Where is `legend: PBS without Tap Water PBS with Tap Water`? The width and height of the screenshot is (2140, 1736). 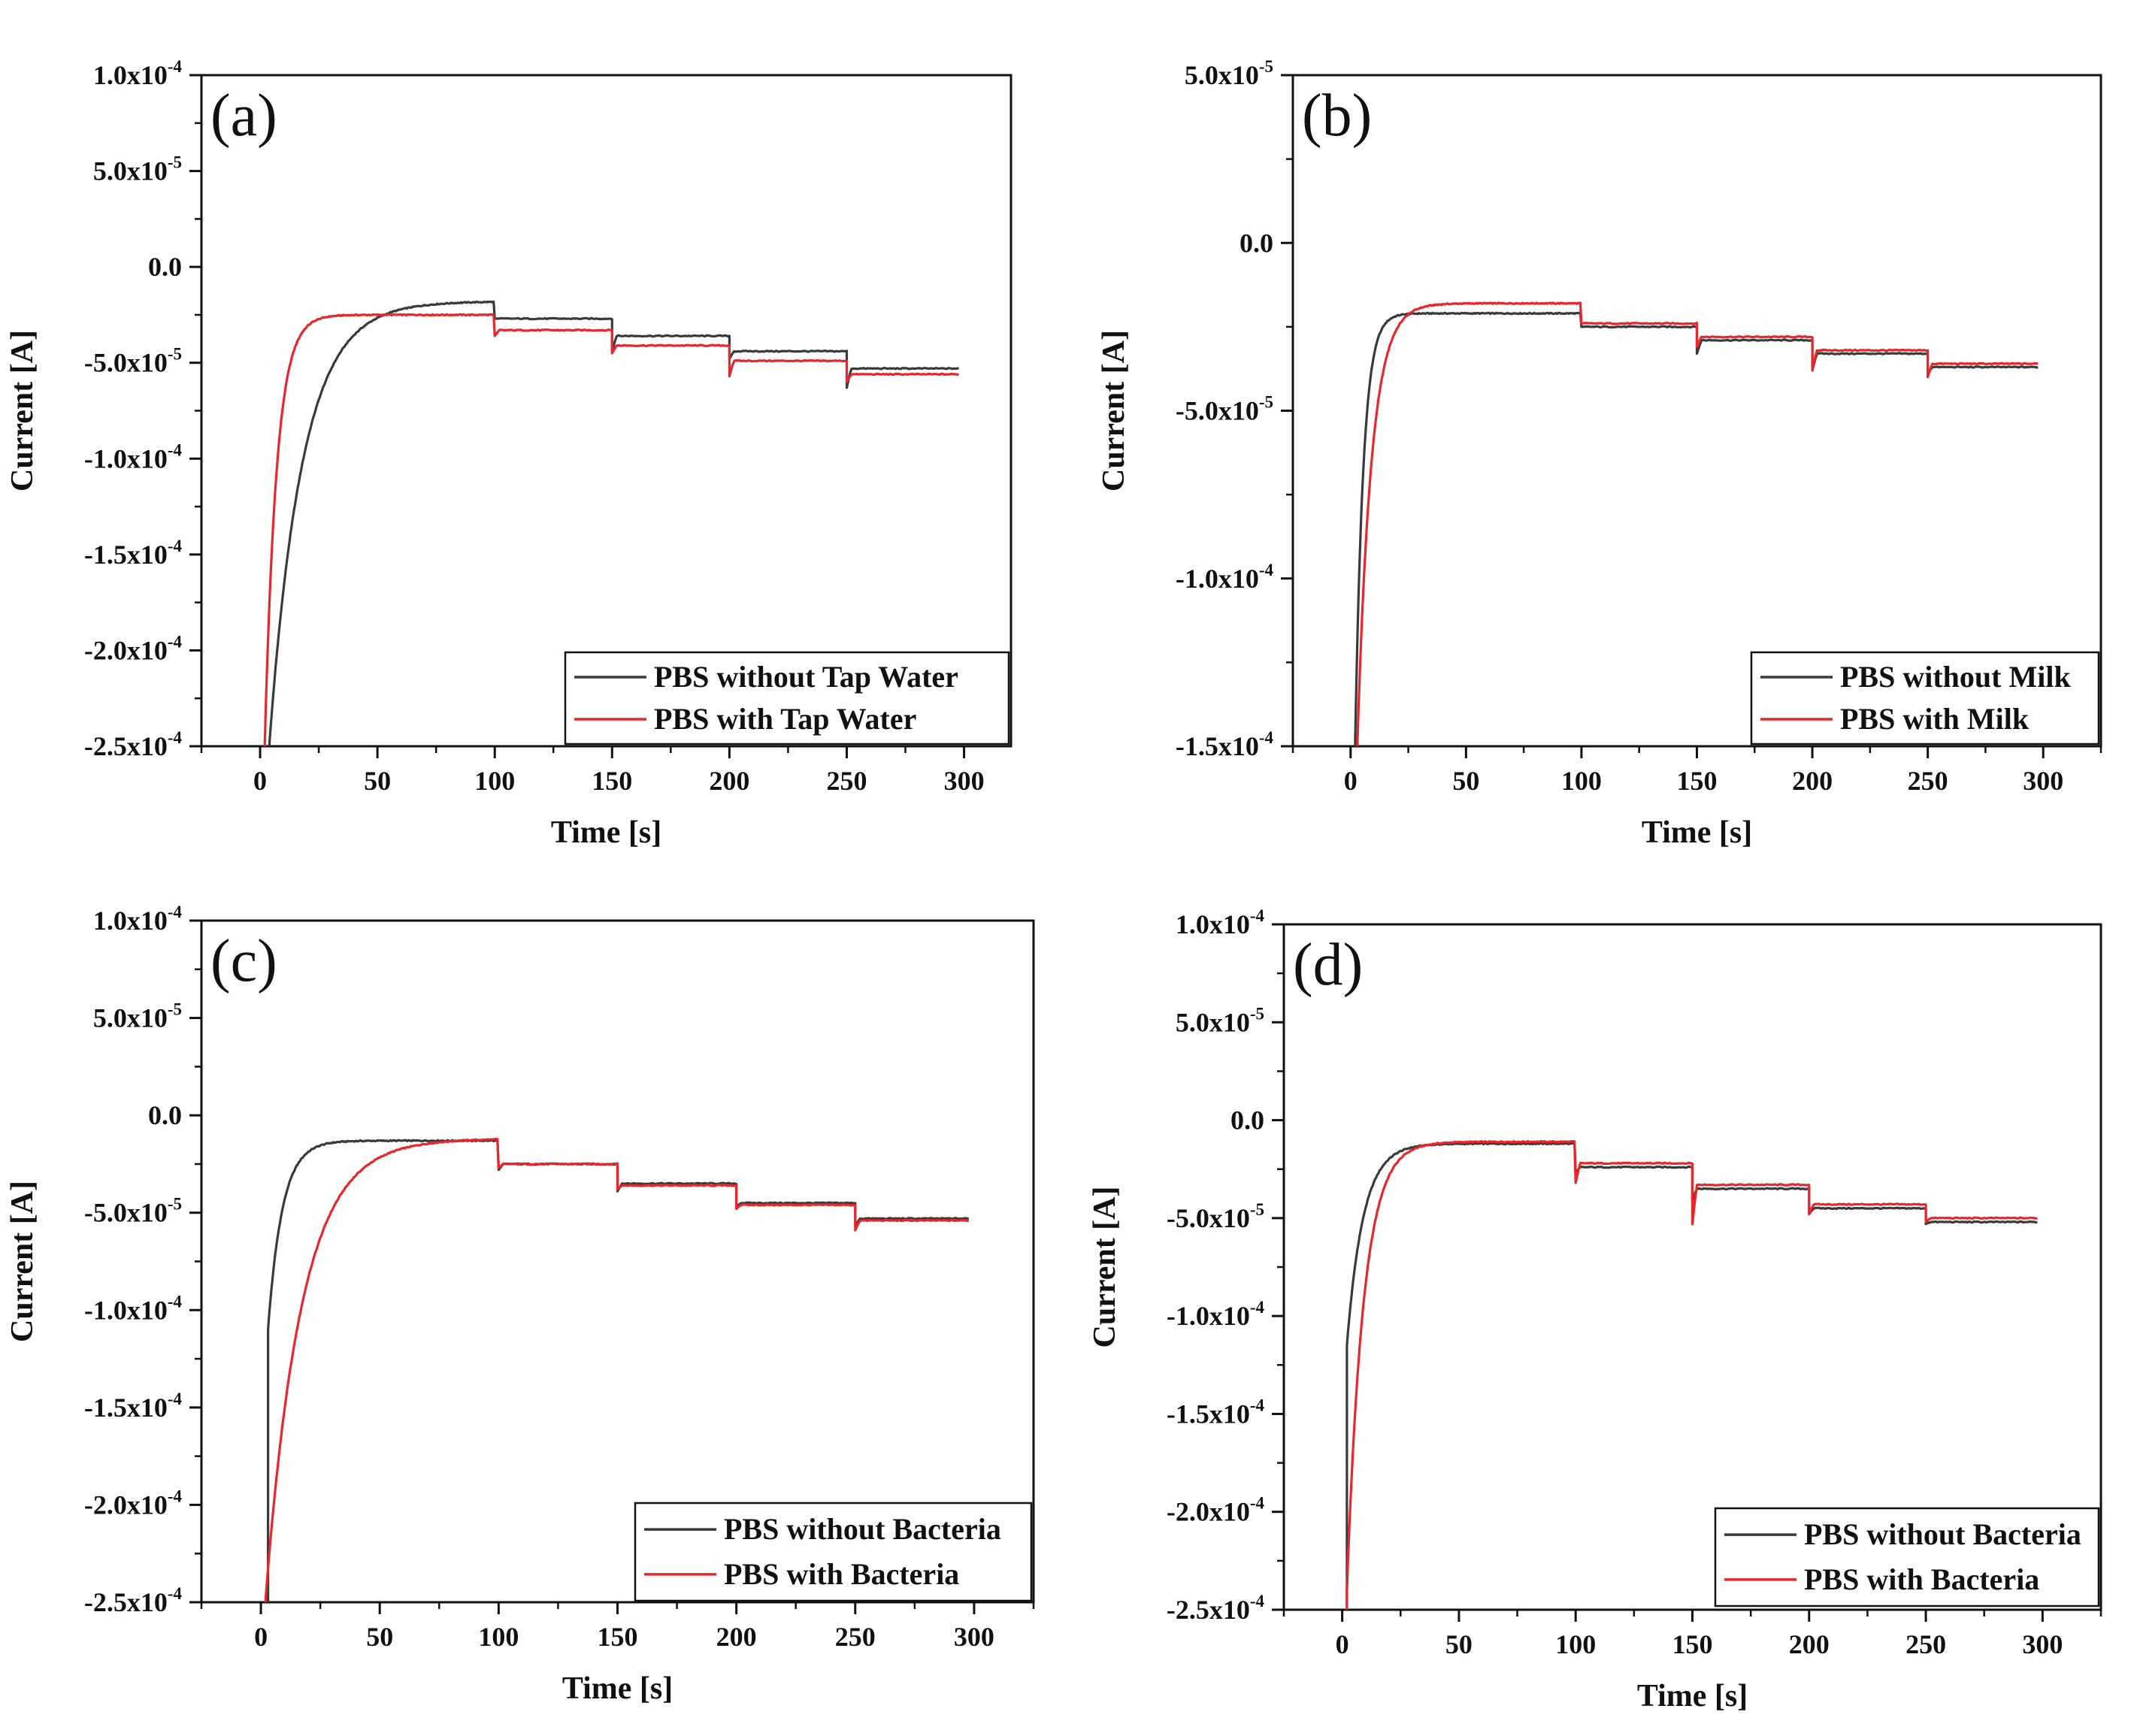
legend: PBS without Tap Water PBS with Tap Water is located at coordinates (787, 698).